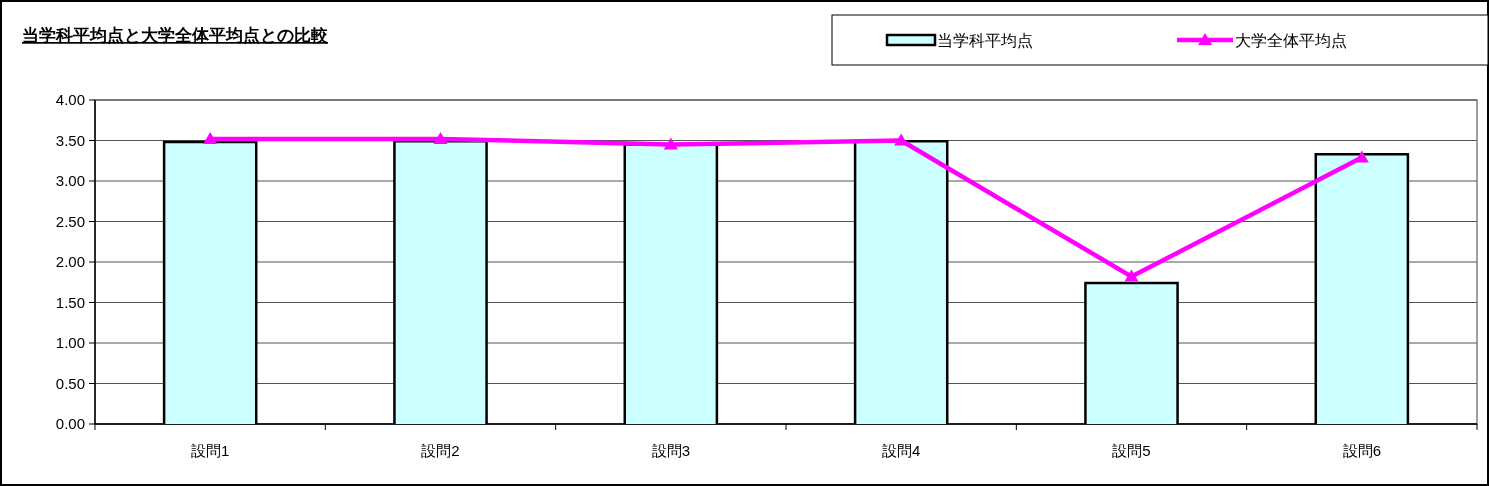 This screenshot has width=1489, height=486. What do you see at coordinates (70, 383) in the screenshot?
I see `y-tick-label: 0.50` at bounding box center [70, 383].